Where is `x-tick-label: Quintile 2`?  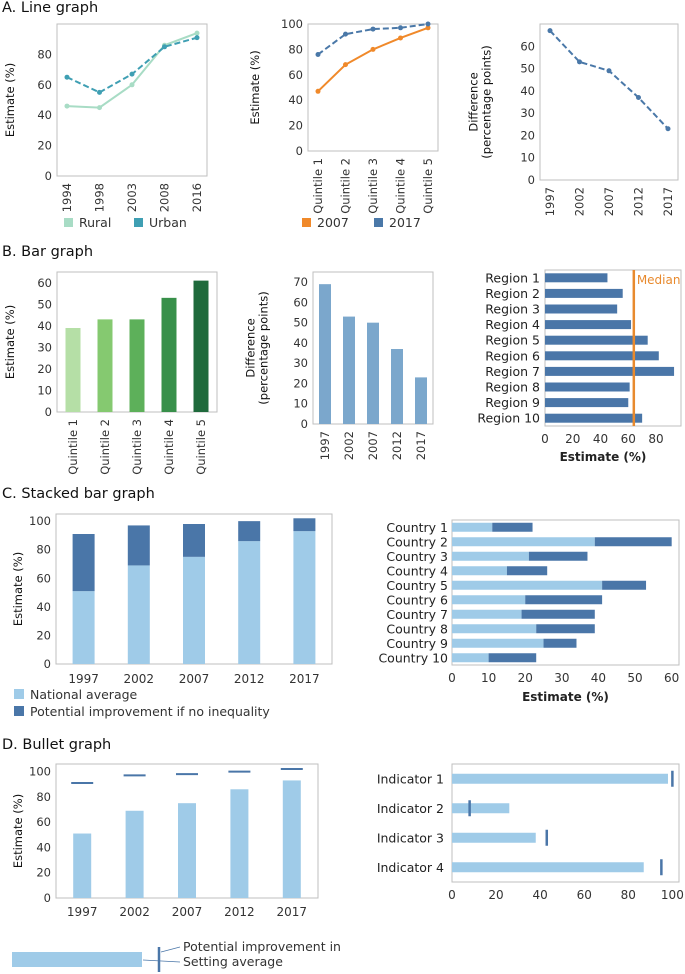 x-tick-label: Quintile 2 is located at coordinates (346, 186).